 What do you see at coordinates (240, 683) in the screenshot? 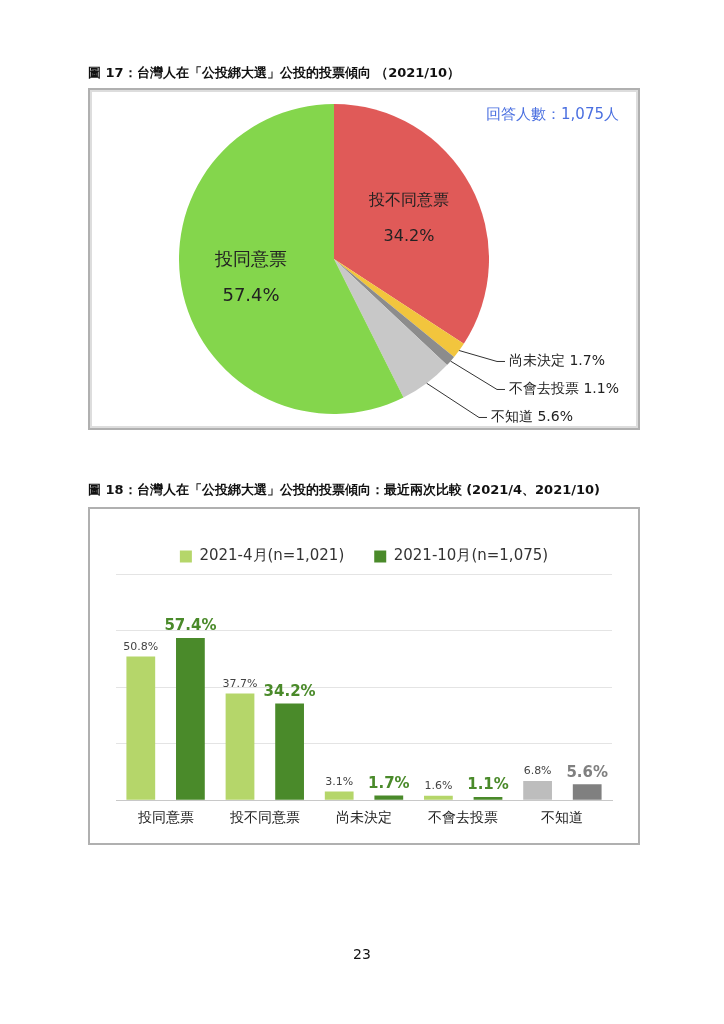
I see `data-label: 37.7%` at bounding box center [240, 683].